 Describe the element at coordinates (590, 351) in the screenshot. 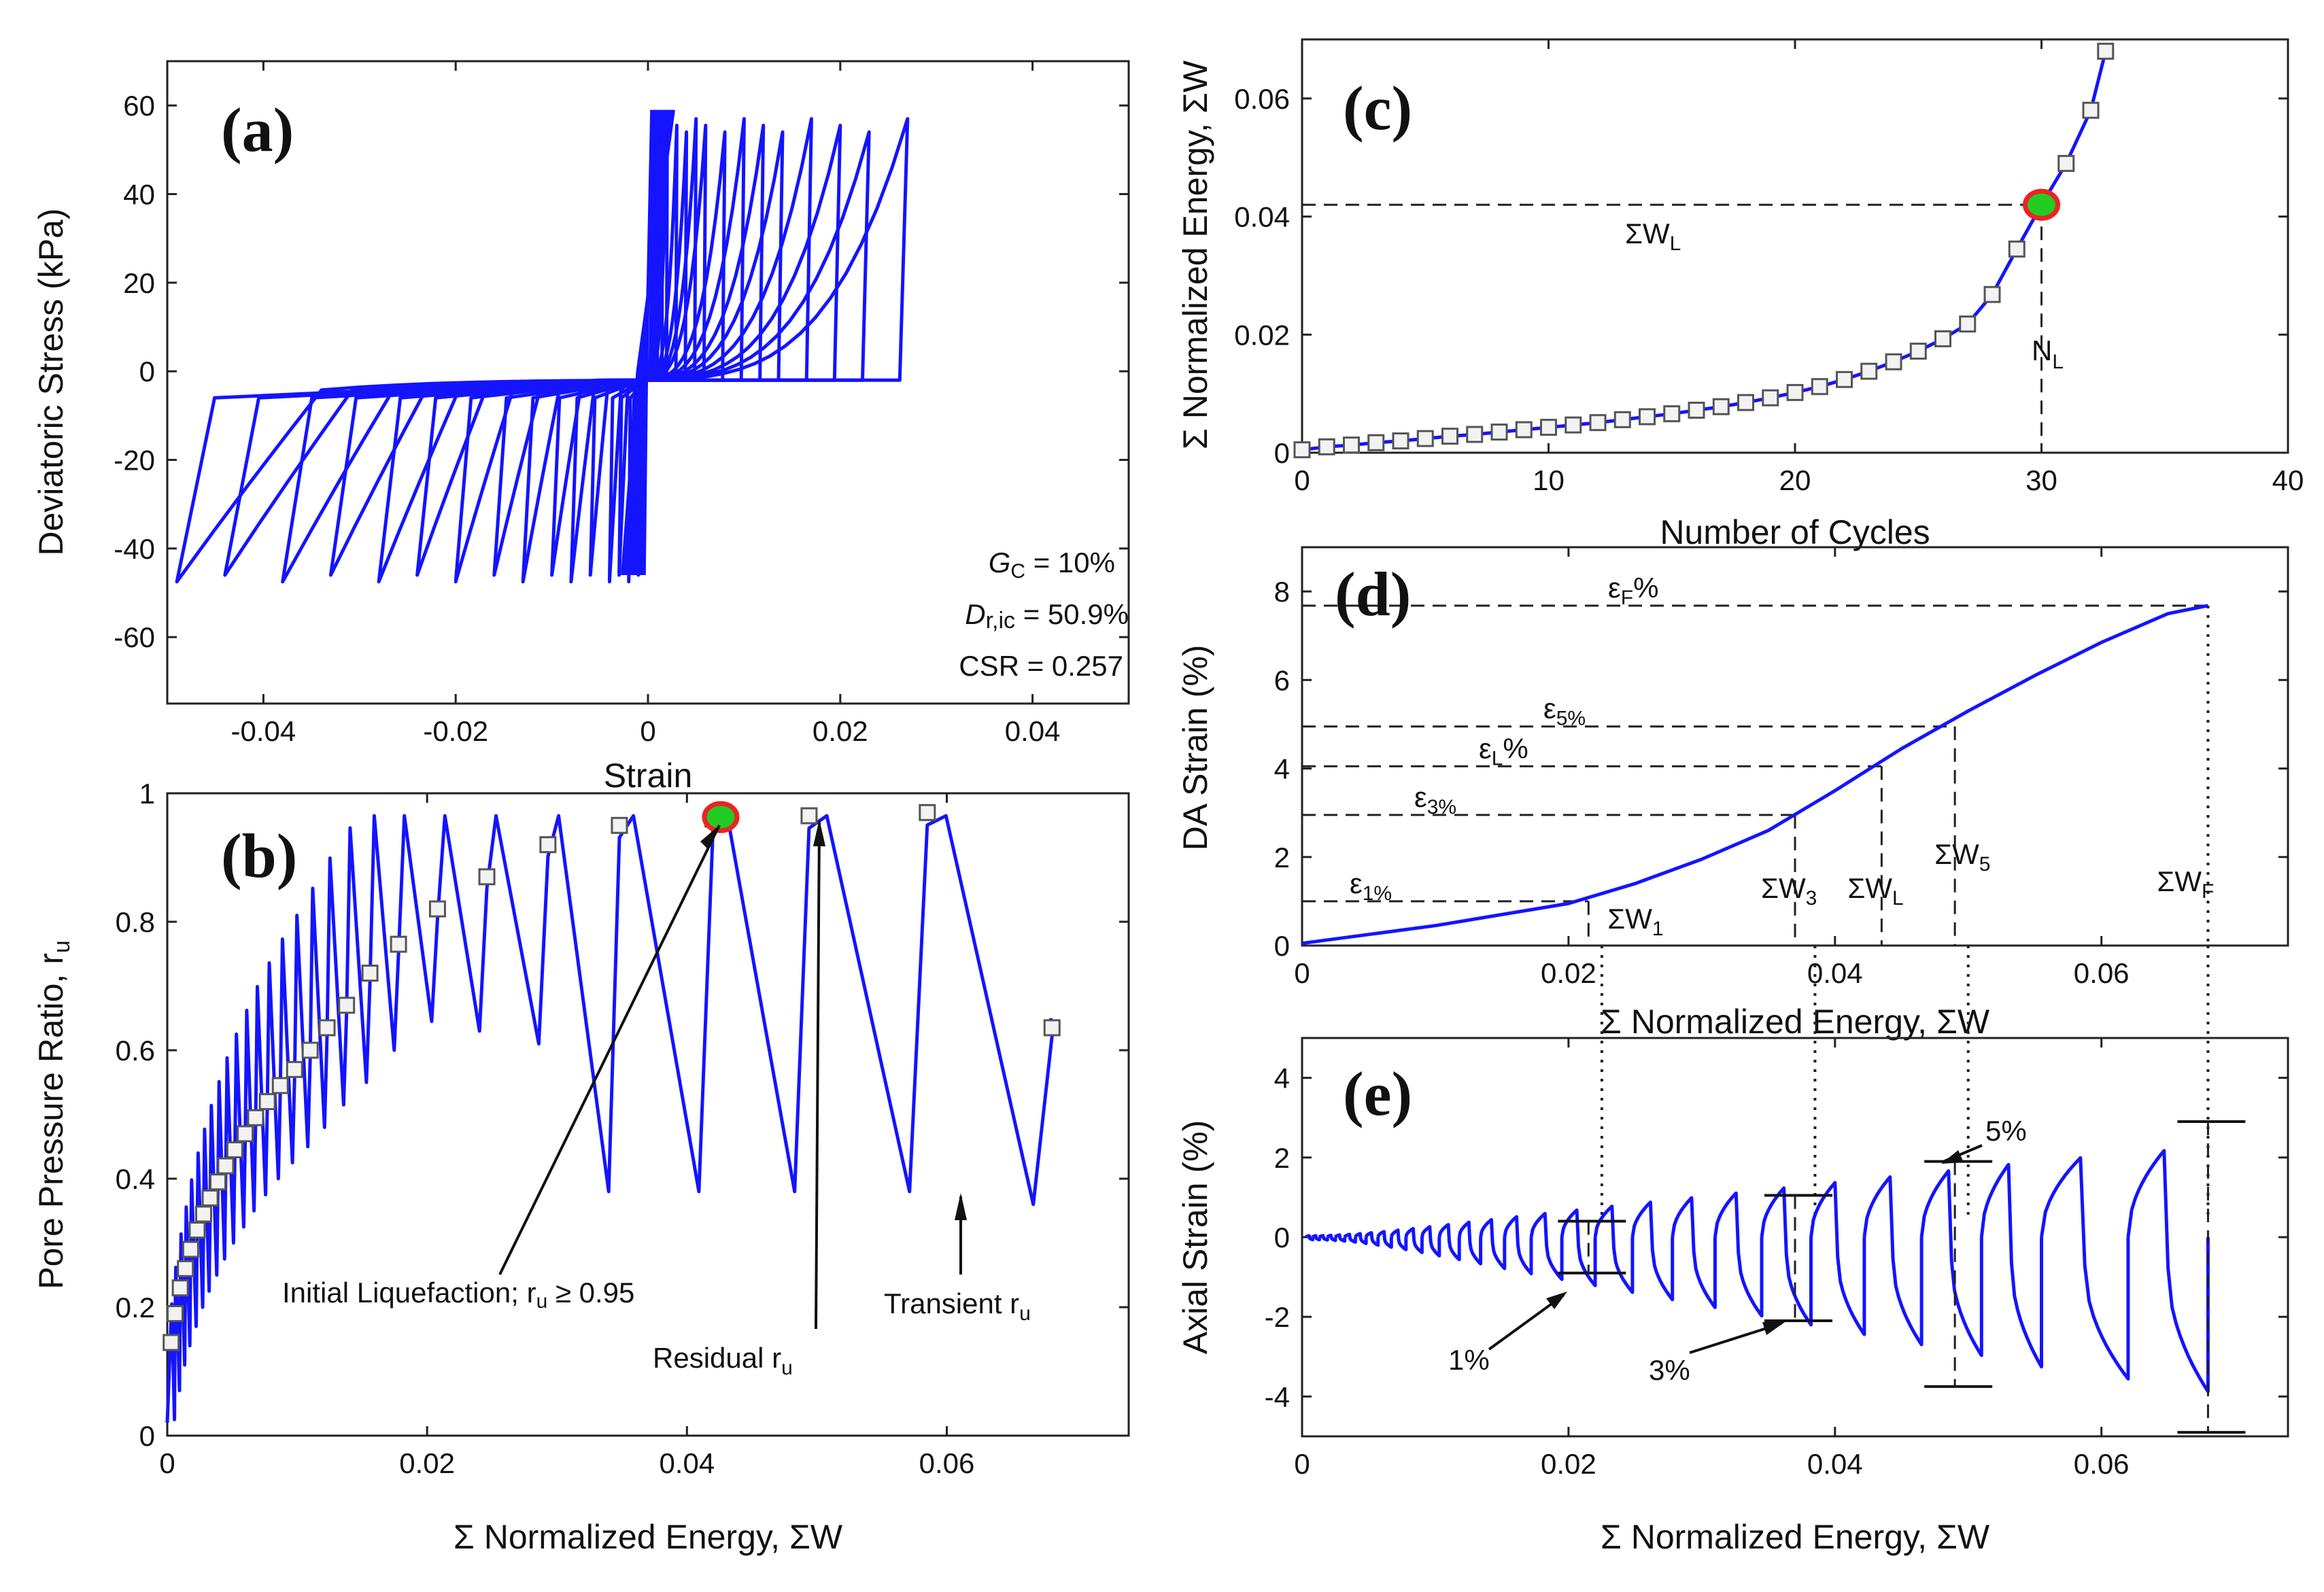

I see `stress-strain-loop` at that location.